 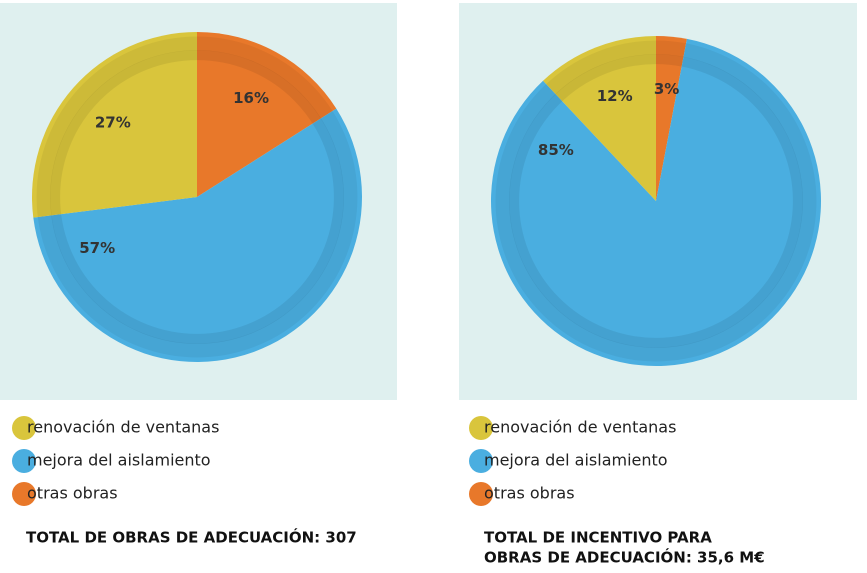 What do you see at coordinates (615, 96) in the screenshot?
I see `data-label: 12%` at bounding box center [615, 96].